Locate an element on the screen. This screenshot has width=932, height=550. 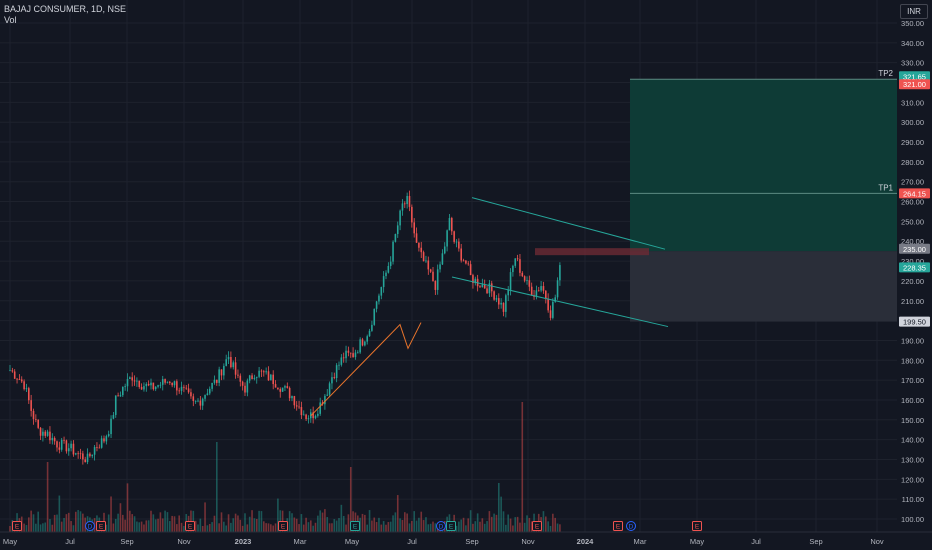
price-tick-label: 220.00 is located at coordinates (912, 281).